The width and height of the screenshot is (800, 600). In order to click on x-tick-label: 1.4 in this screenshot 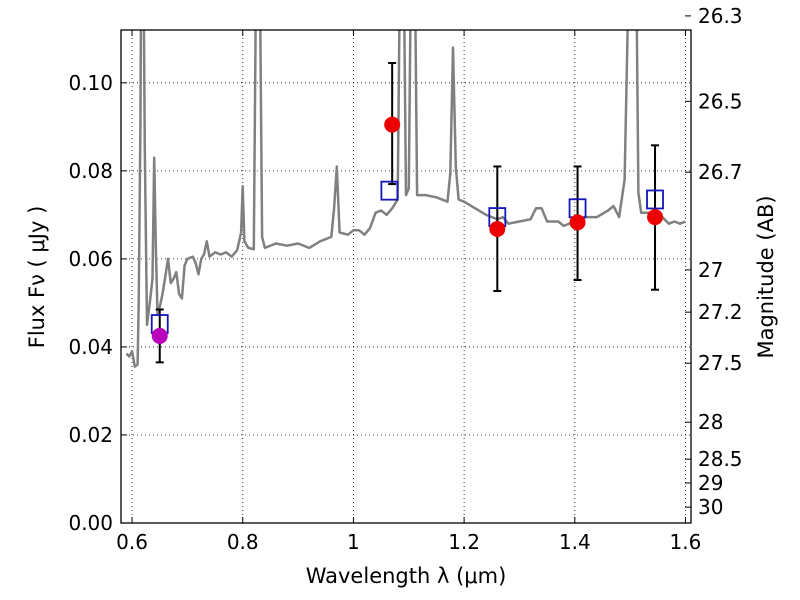, I will do `click(575, 542)`.